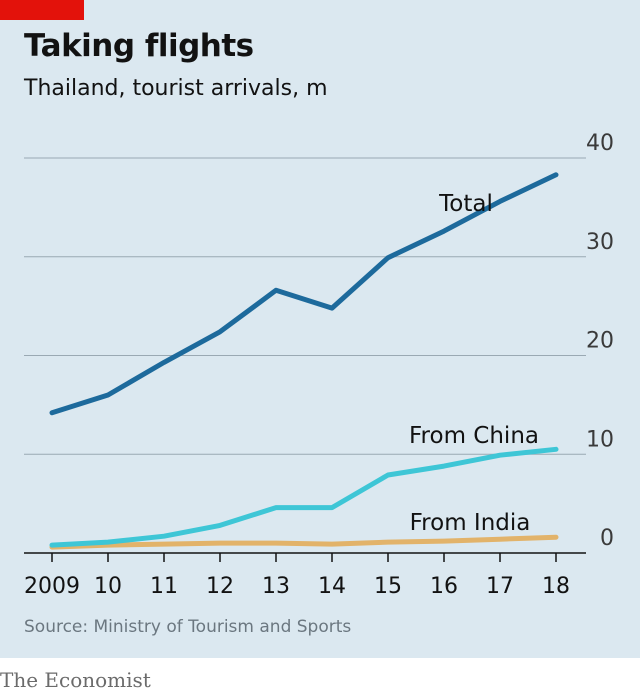 Image resolution: width=640 pixels, height=697 pixels. I want to click on x-tick-label: 10, so click(108, 586).